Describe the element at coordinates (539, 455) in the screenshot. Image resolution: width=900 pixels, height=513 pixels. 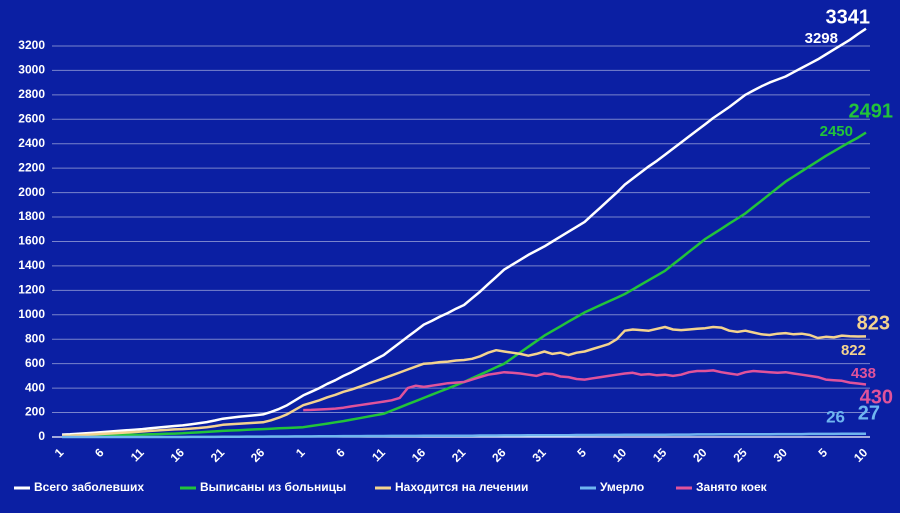
I see `x-tick-label: 31` at that location.